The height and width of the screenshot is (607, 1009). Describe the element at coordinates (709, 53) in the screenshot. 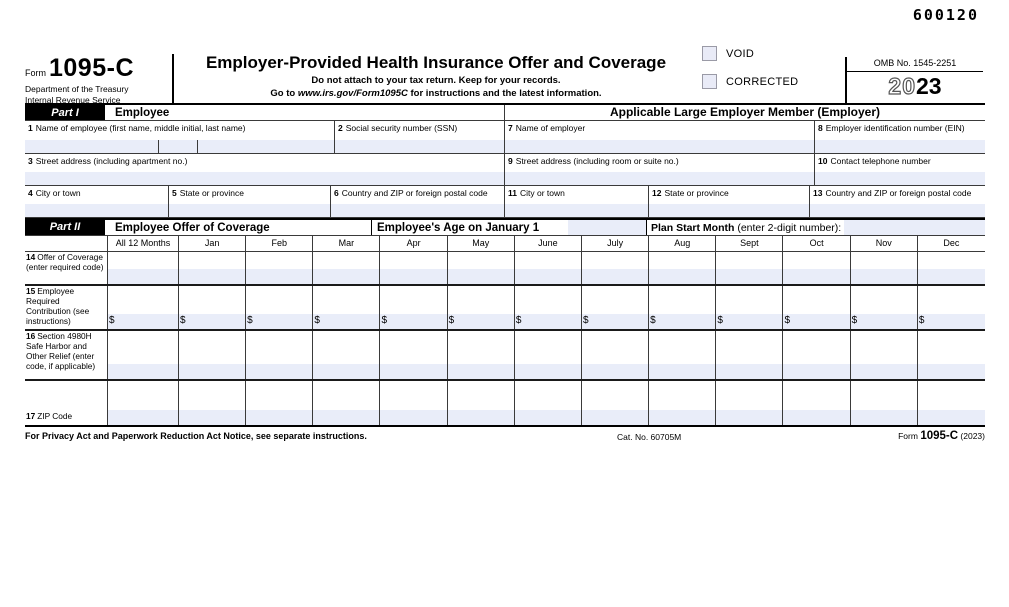

I see `void-checkbox` at that location.